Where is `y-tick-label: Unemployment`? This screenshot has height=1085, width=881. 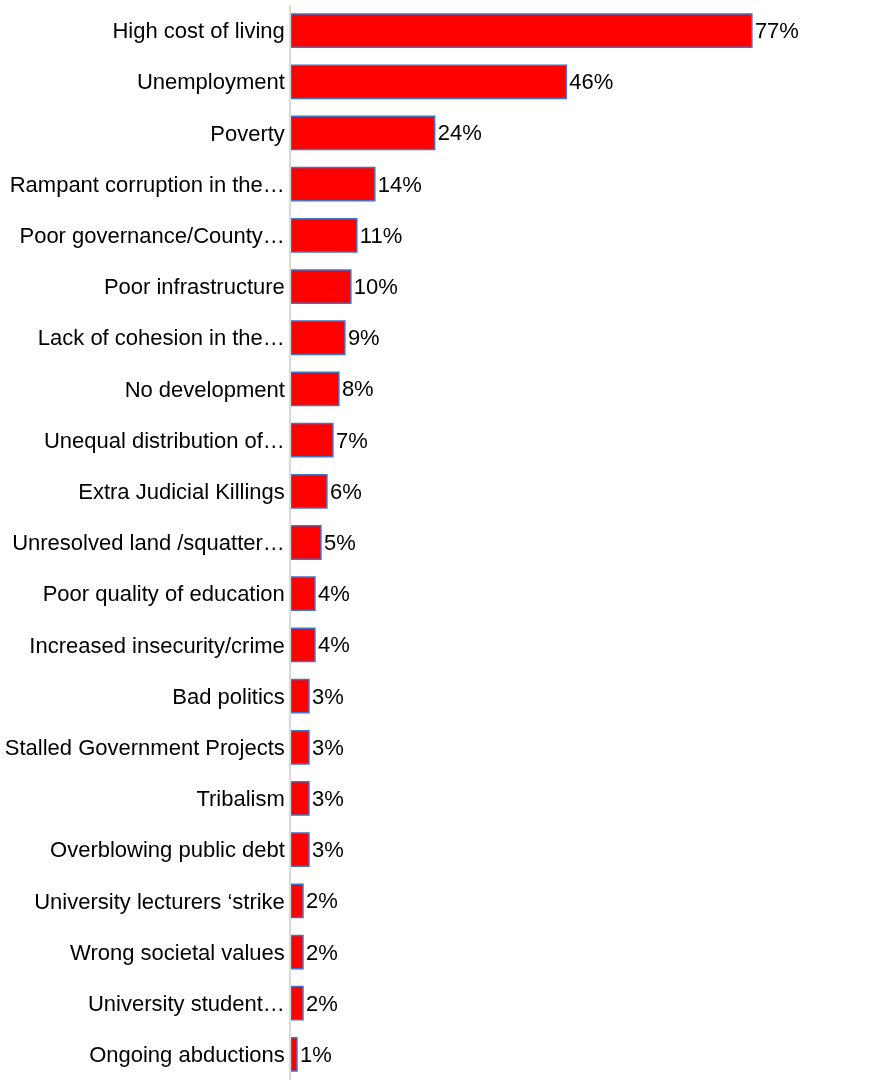
y-tick-label: Unemployment is located at coordinates (210, 82).